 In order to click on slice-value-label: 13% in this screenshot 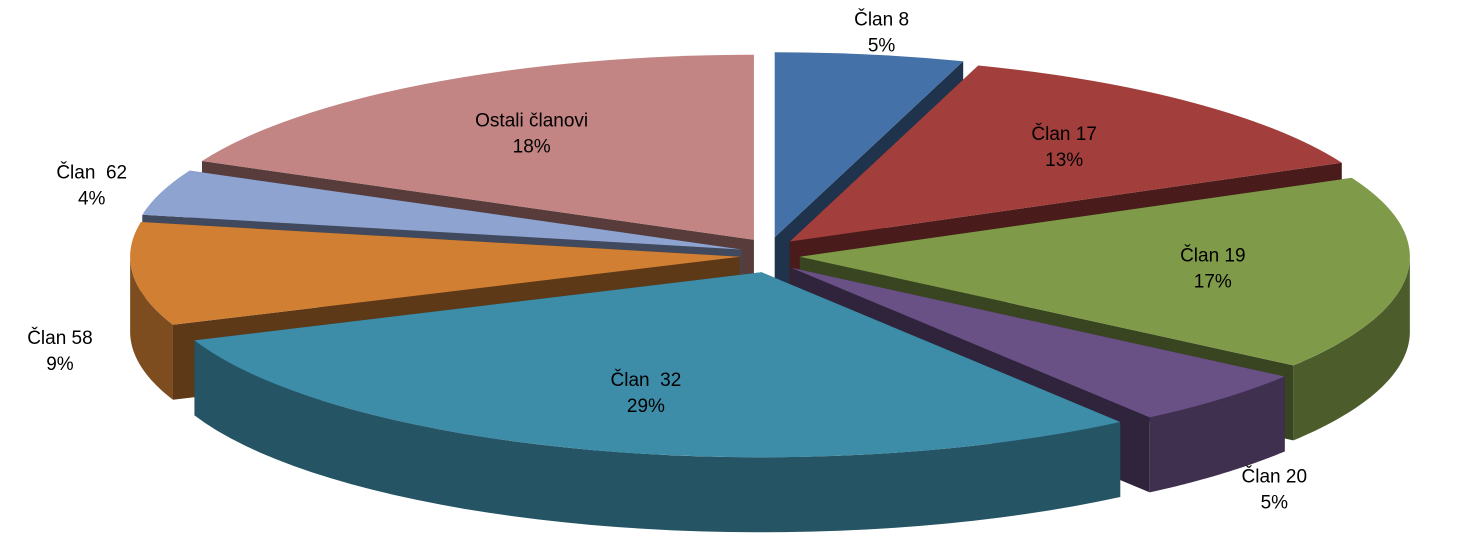, I will do `click(1064, 160)`.